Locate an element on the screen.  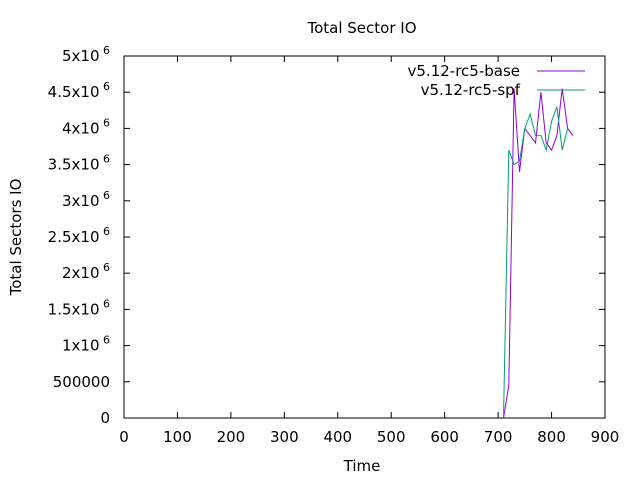
y-tick-label-base: 2x10 is located at coordinates (81, 273).